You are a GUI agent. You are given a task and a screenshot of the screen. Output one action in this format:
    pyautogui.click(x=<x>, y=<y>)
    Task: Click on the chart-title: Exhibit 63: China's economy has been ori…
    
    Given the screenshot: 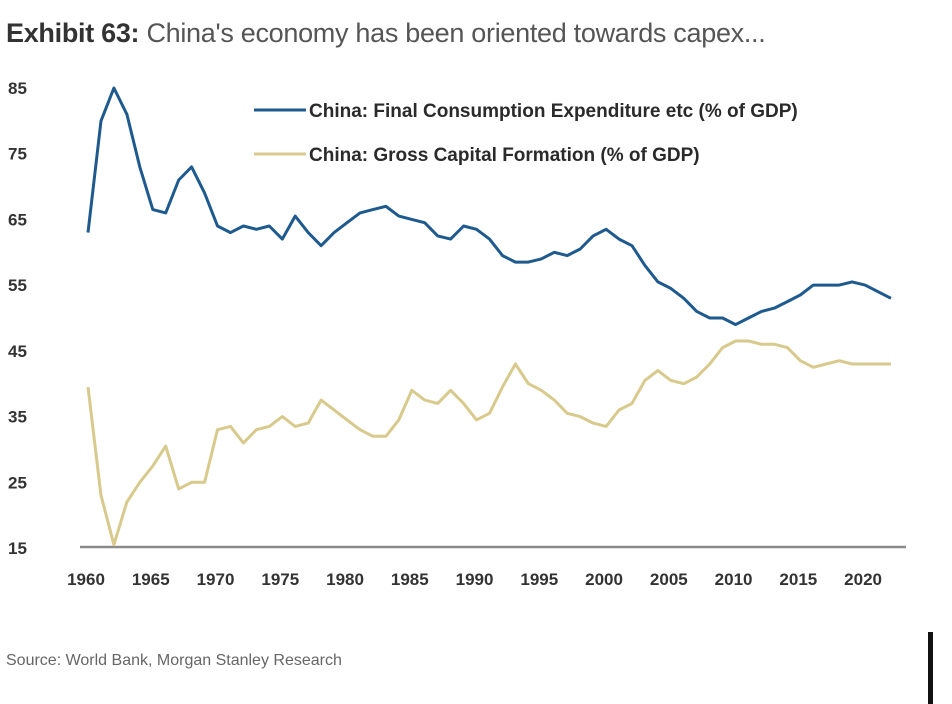 What is the action you would take?
    pyautogui.click(x=386, y=33)
    